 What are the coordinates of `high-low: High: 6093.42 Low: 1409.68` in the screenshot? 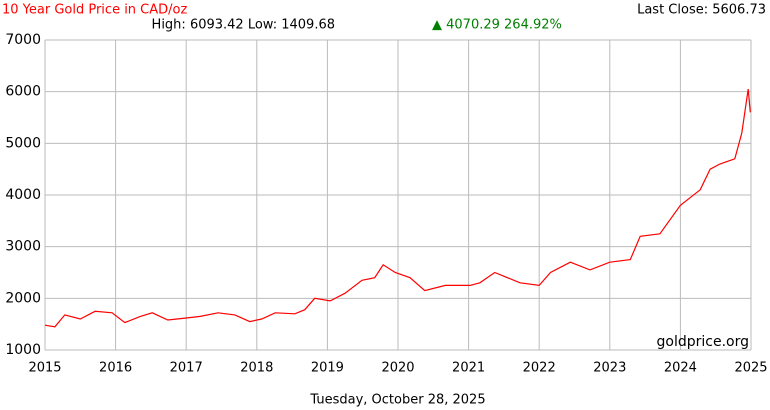 It's located at (243, 25).